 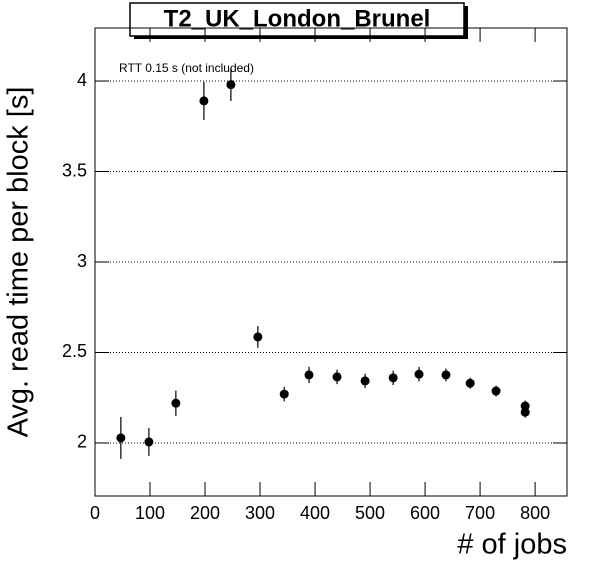 What do you see at coordinates (82, 261) in the screenshot?
I see `y-tick-label: 3` at bounding box center [82, 261].